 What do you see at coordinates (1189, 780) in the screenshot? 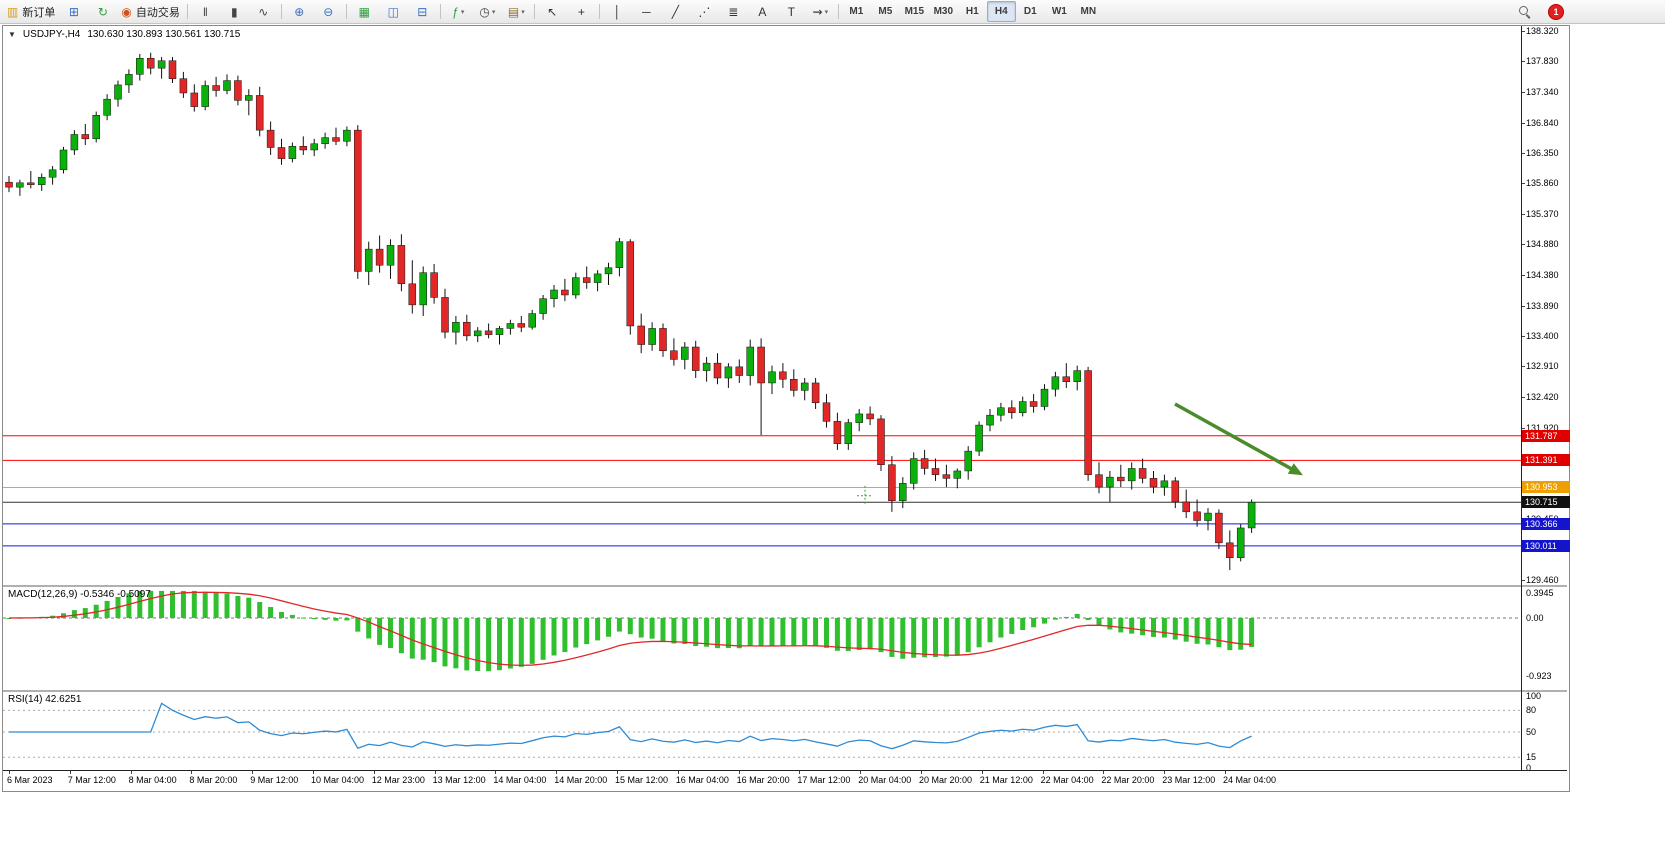
I see `time-axis-label: 23 Mar 12:00` at bounding box center [1189, 780].